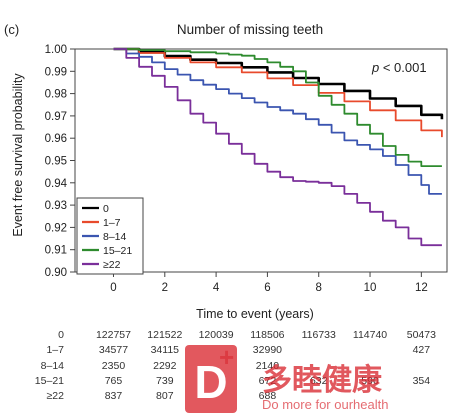  I want to click on risk-cell: 2292, so click(165, 366).